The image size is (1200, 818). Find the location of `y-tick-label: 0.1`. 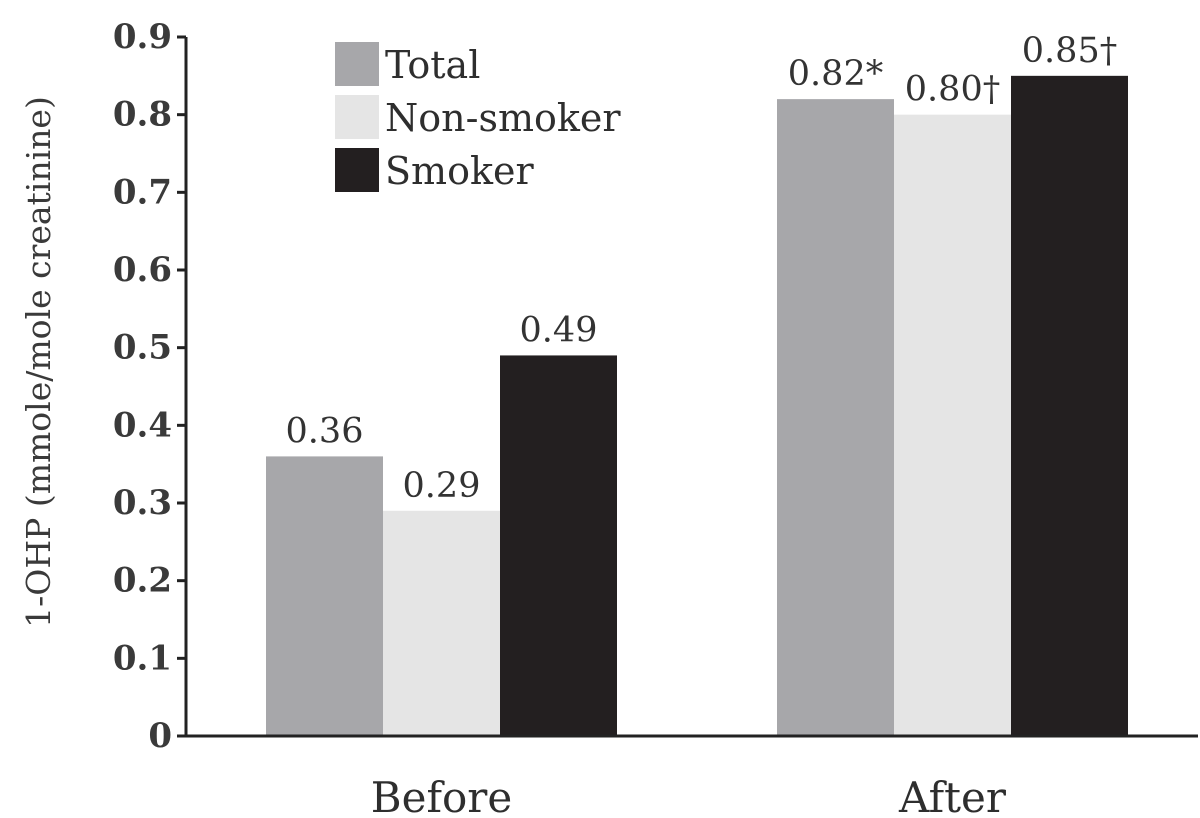

y-tick-label: 0.1 is located at coordinates (142, 658).